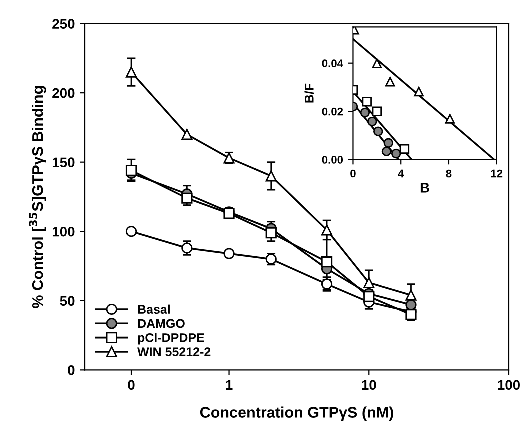  I want to click on y-tick-label: 0.02, so click(333, 112).